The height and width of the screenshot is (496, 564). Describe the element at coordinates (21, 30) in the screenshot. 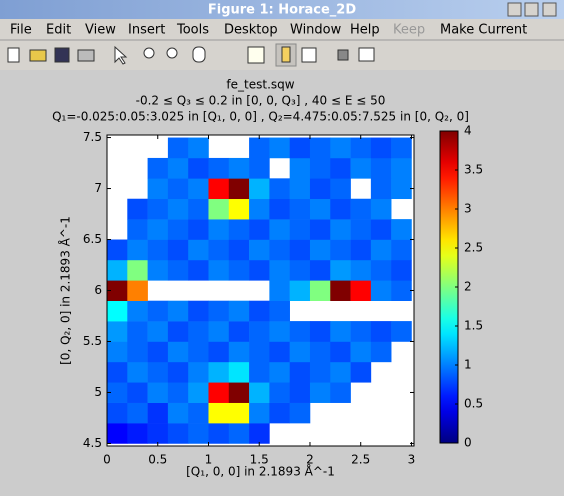

I see `menu-item: File` at that location.